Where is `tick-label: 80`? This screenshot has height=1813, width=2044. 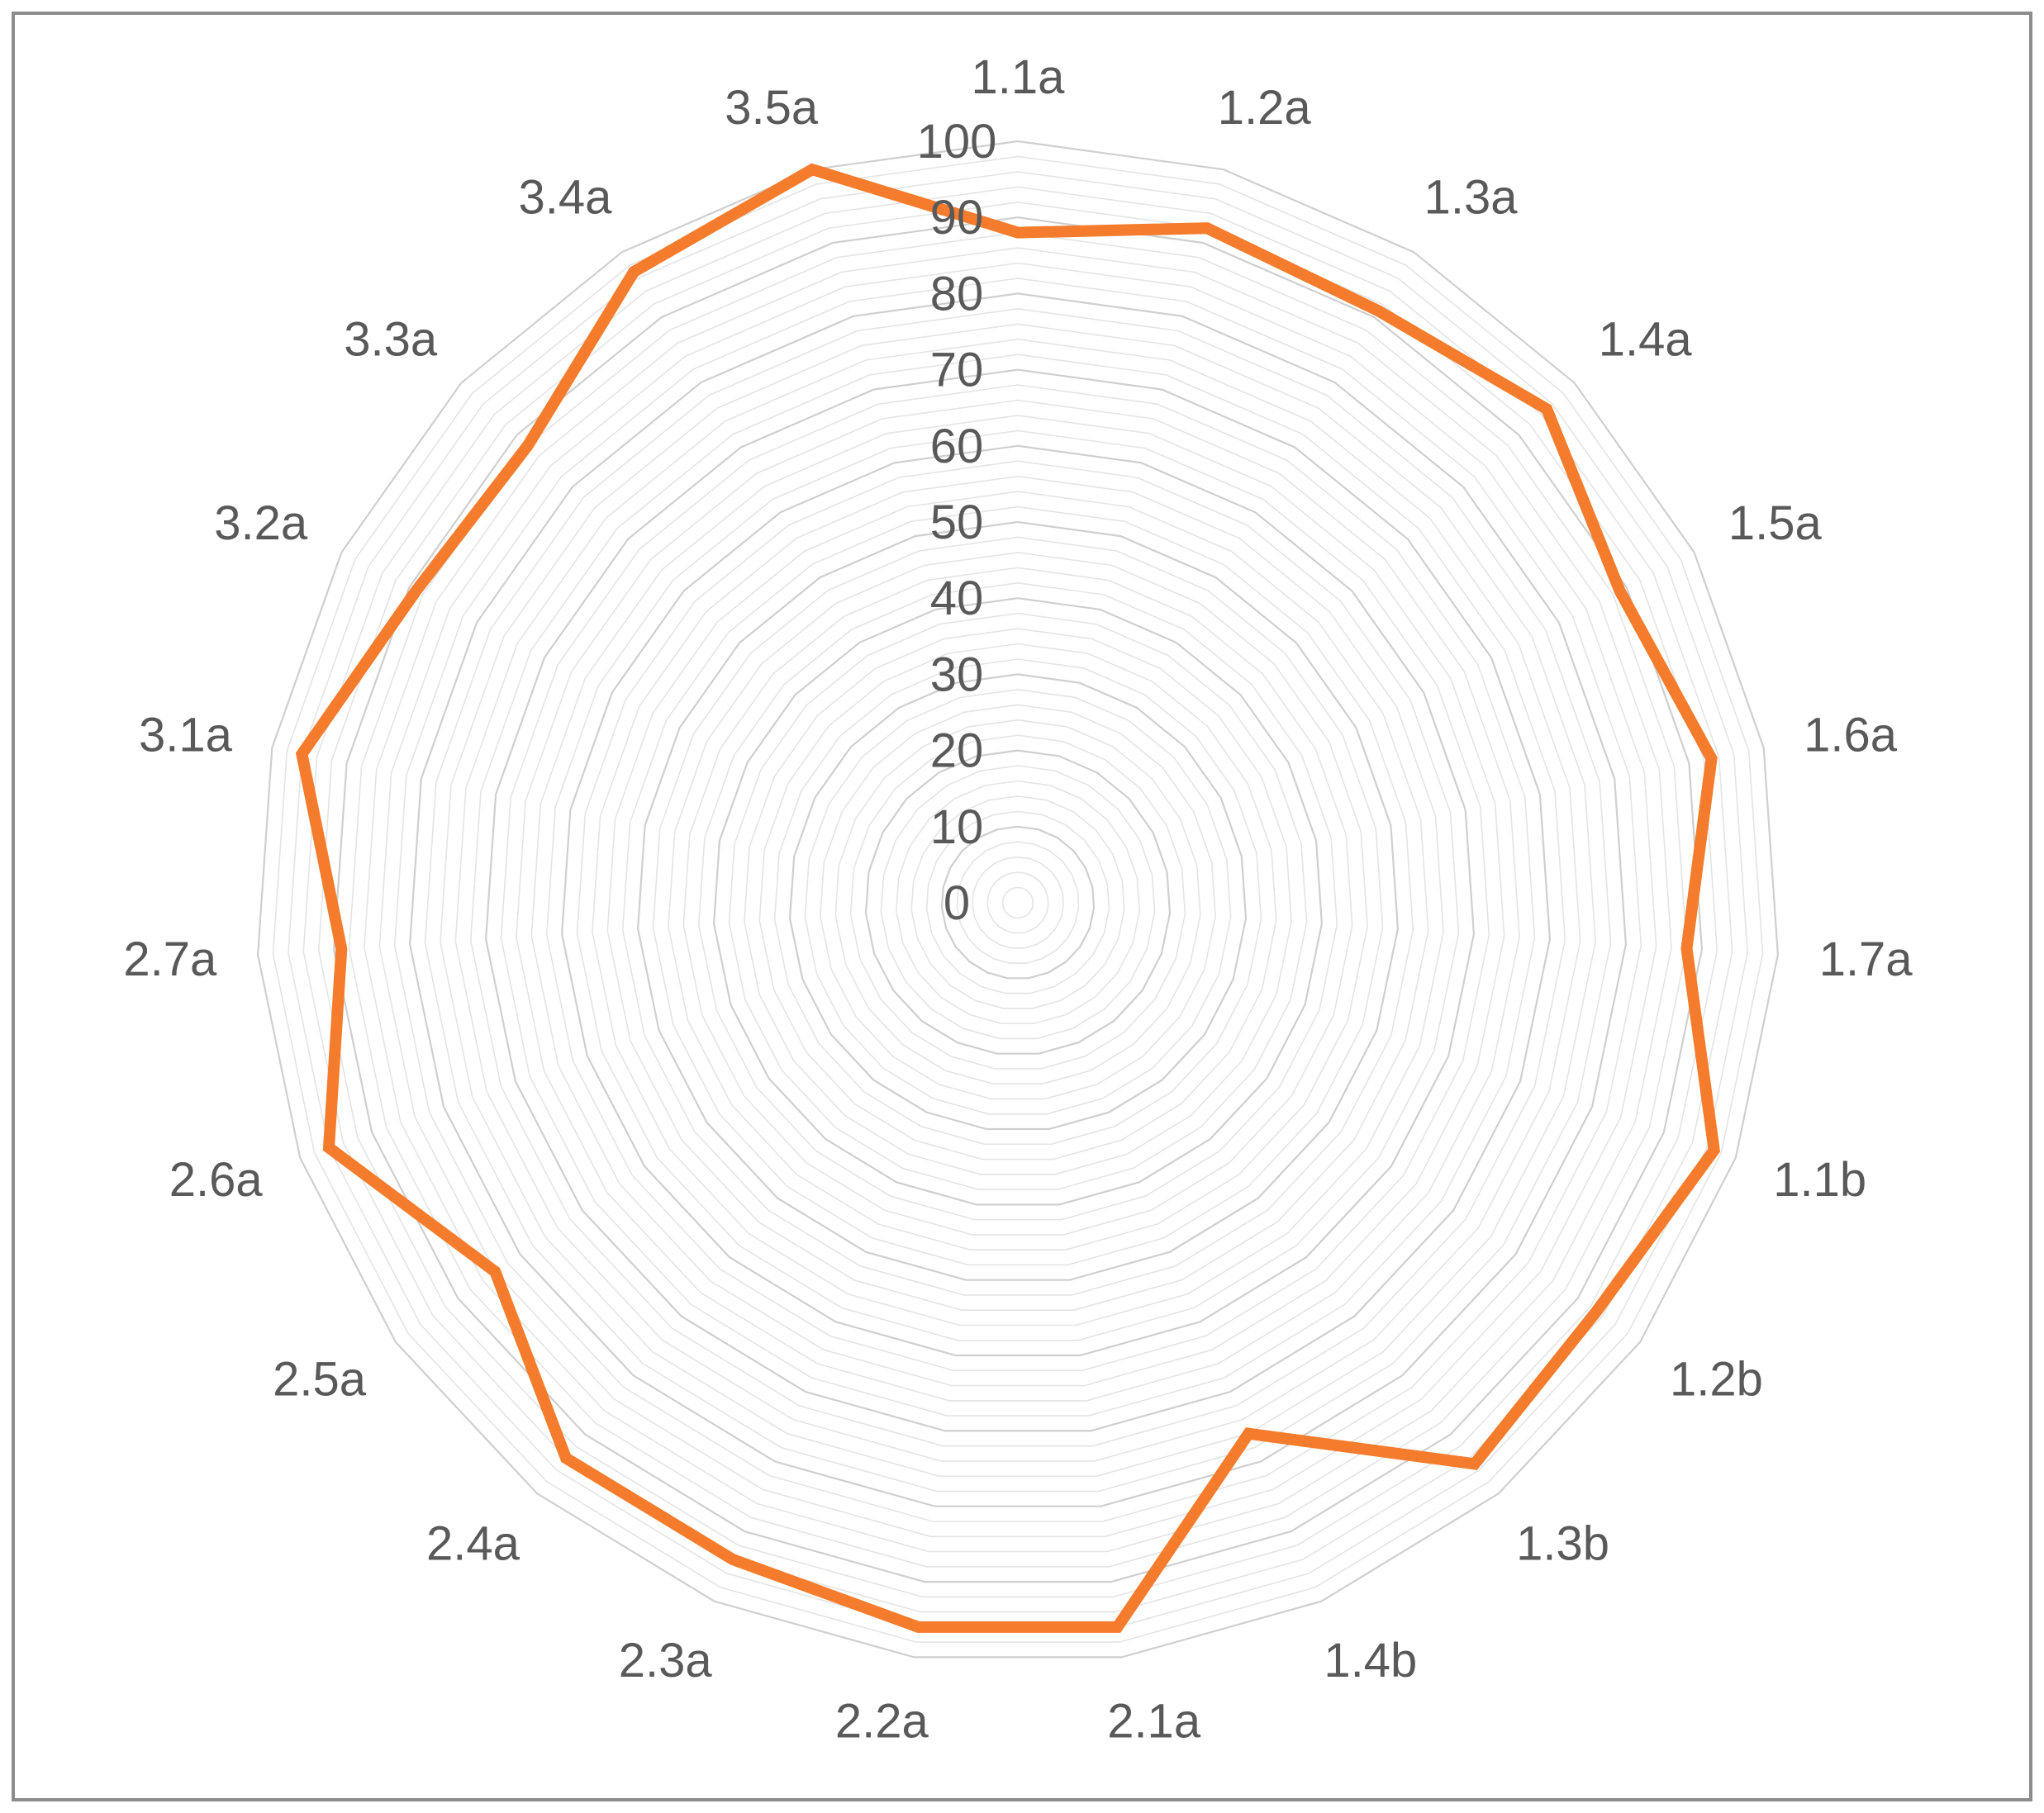 tick-label: 80 is located at coordinates (957, 293).